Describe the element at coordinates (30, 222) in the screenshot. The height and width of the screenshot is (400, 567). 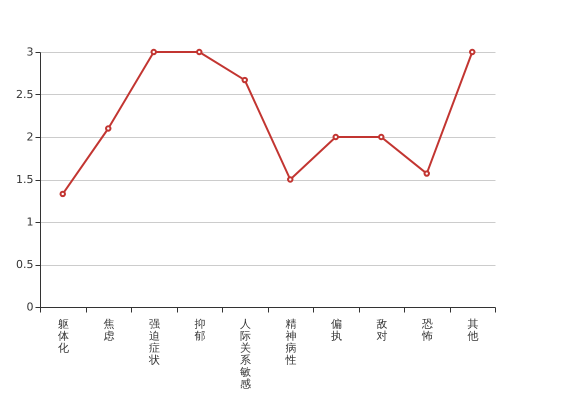
I see `y-tick-label: 1` at that location.